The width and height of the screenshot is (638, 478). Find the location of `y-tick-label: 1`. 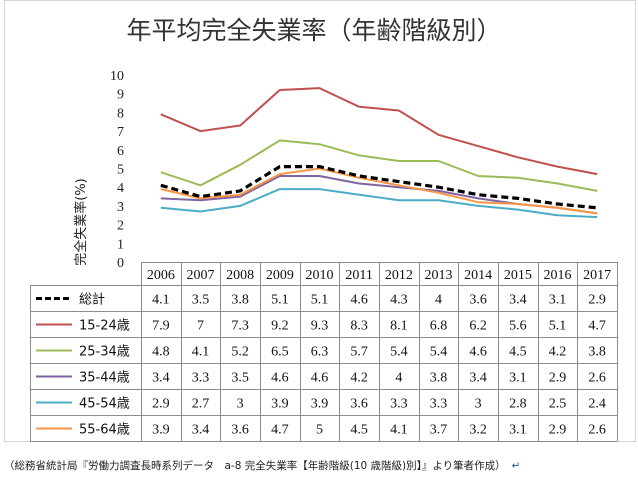

y-tick-label: 1 is located at coordinates (120, 244).